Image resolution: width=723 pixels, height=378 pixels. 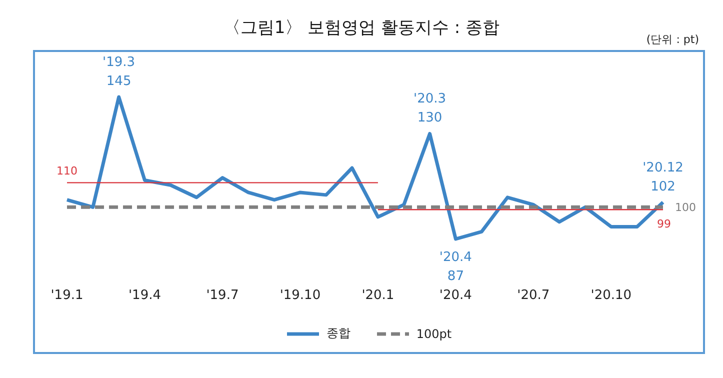 I want to click on annotation: '20.3, so click(x=430, y=99).